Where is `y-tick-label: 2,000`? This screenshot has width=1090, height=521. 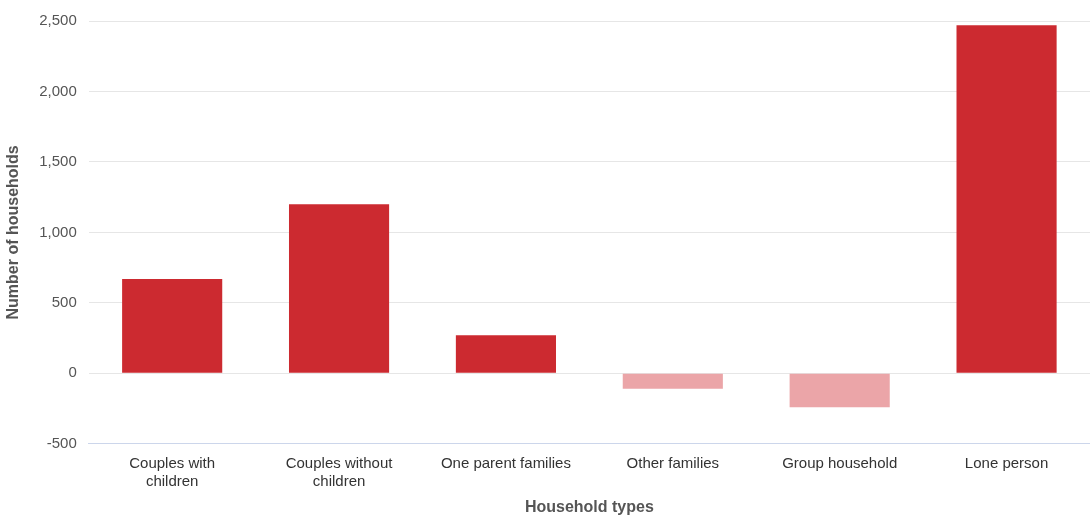 y-tick-label: 2,000 is located at coordinates (58, 90).